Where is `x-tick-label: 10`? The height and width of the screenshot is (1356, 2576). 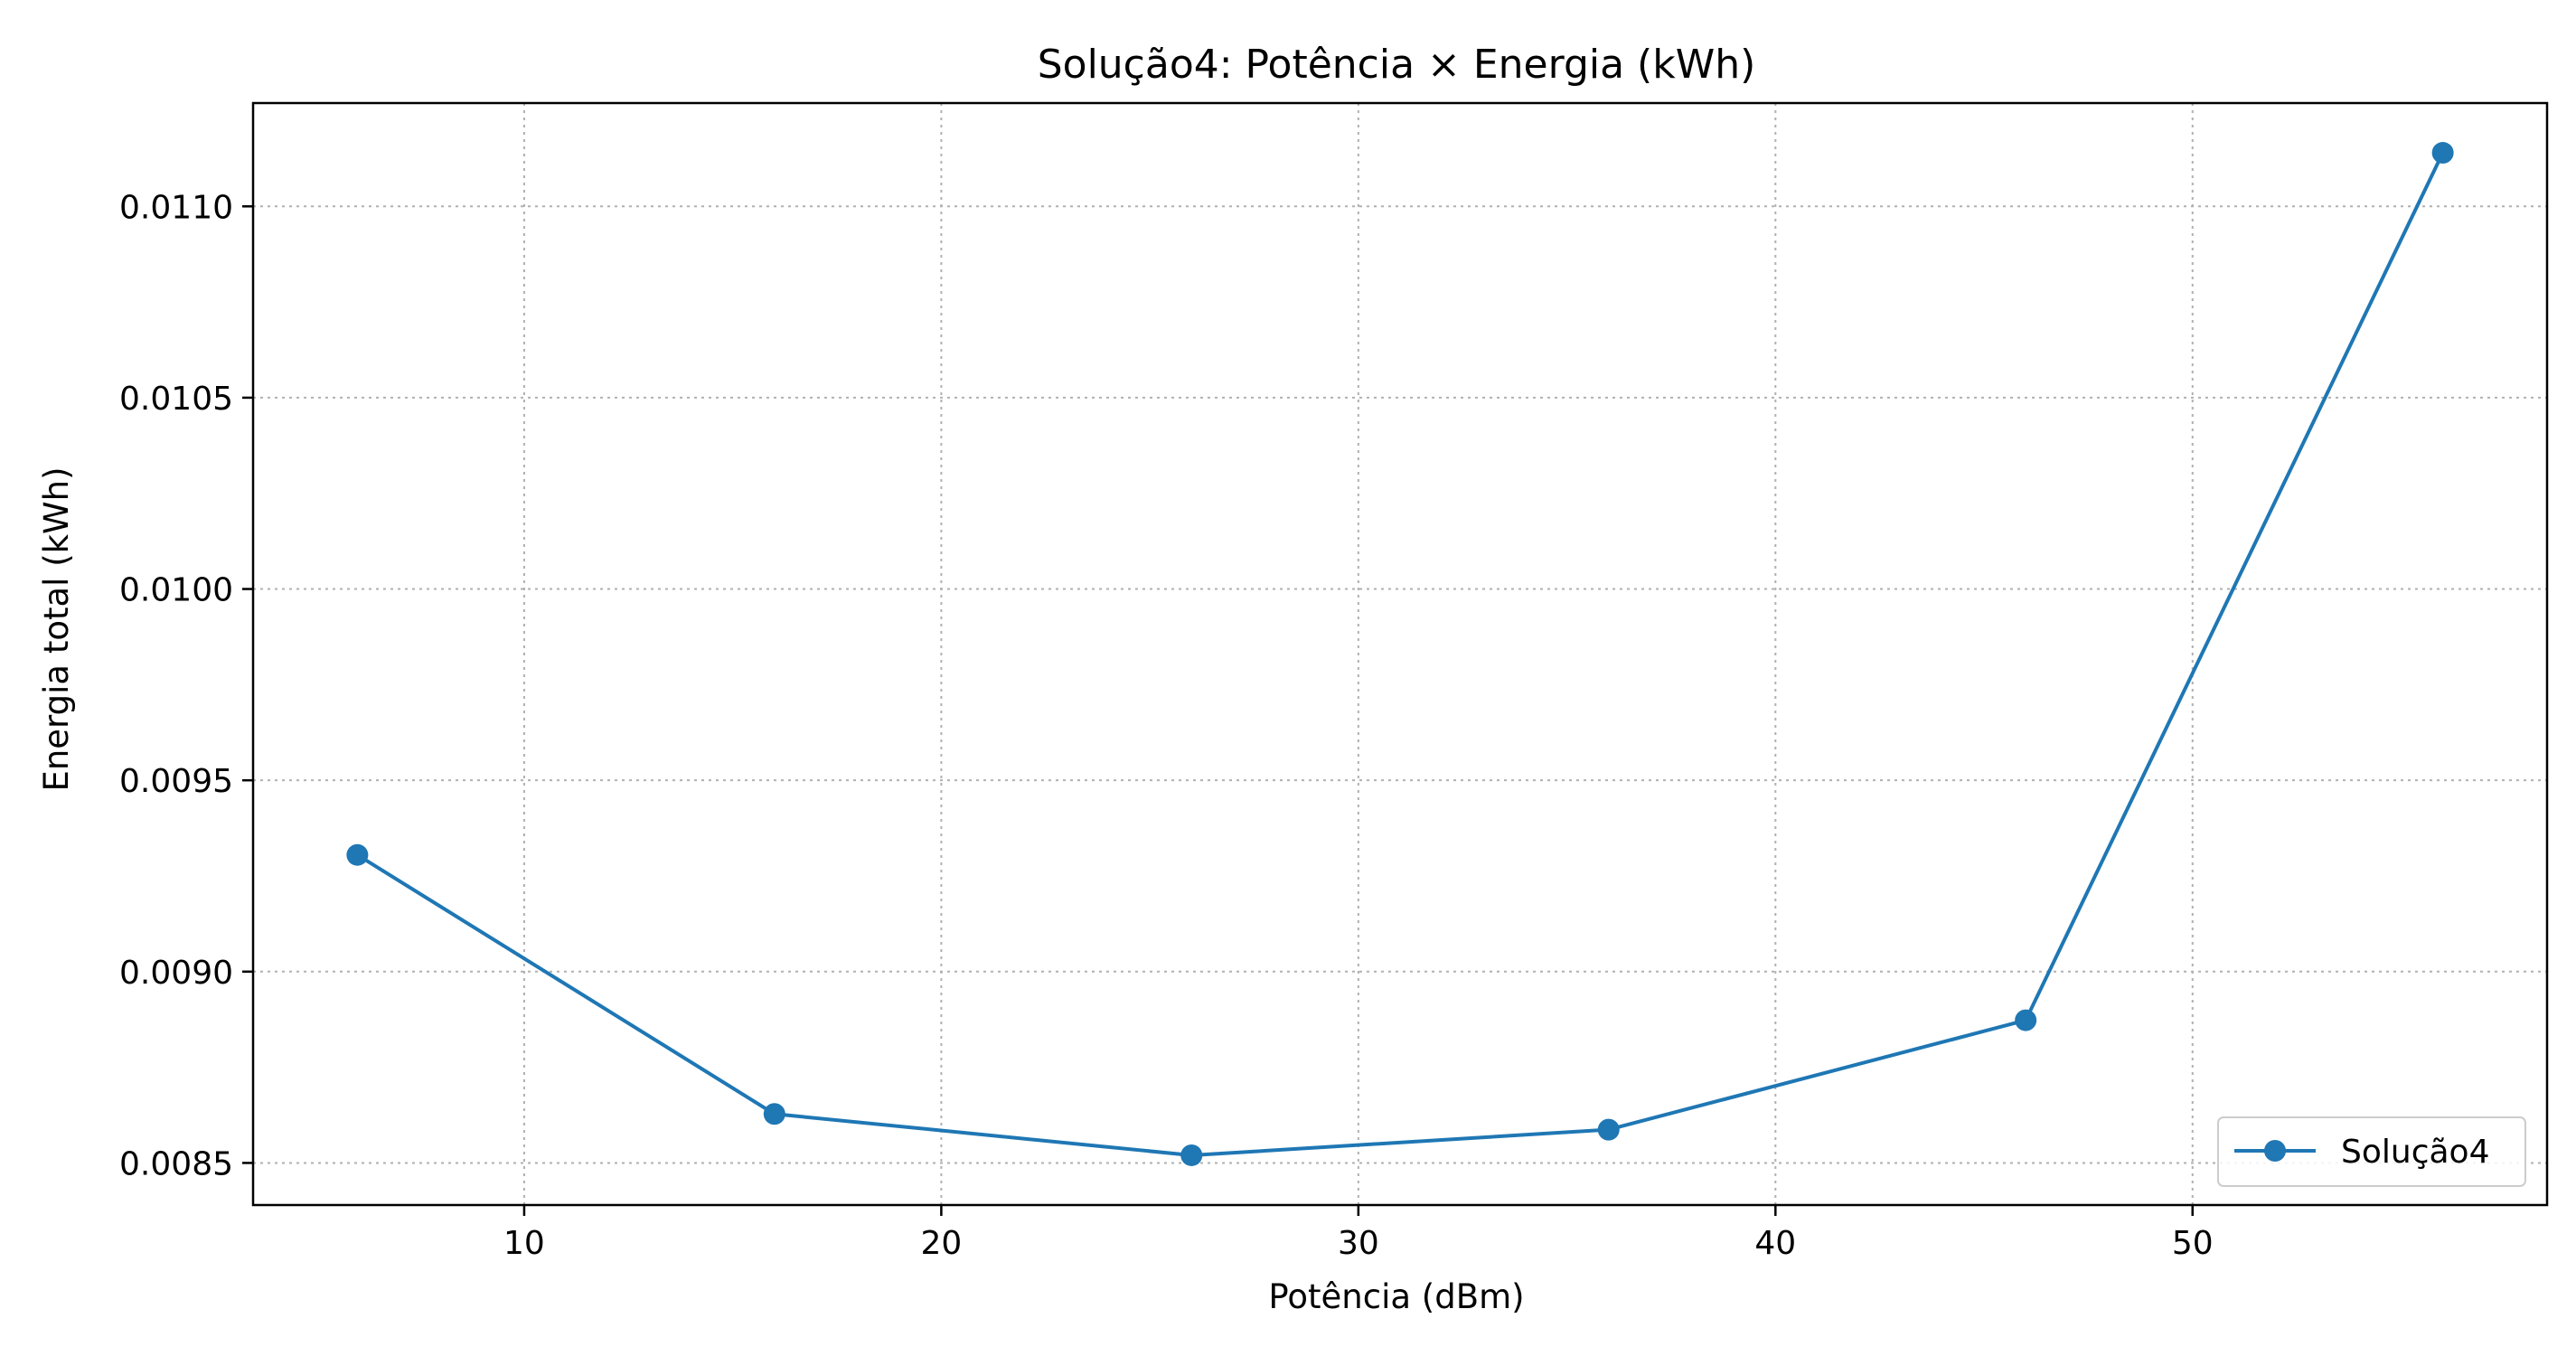
x-tick-label: 10 is located at coordinates (524, 1243).